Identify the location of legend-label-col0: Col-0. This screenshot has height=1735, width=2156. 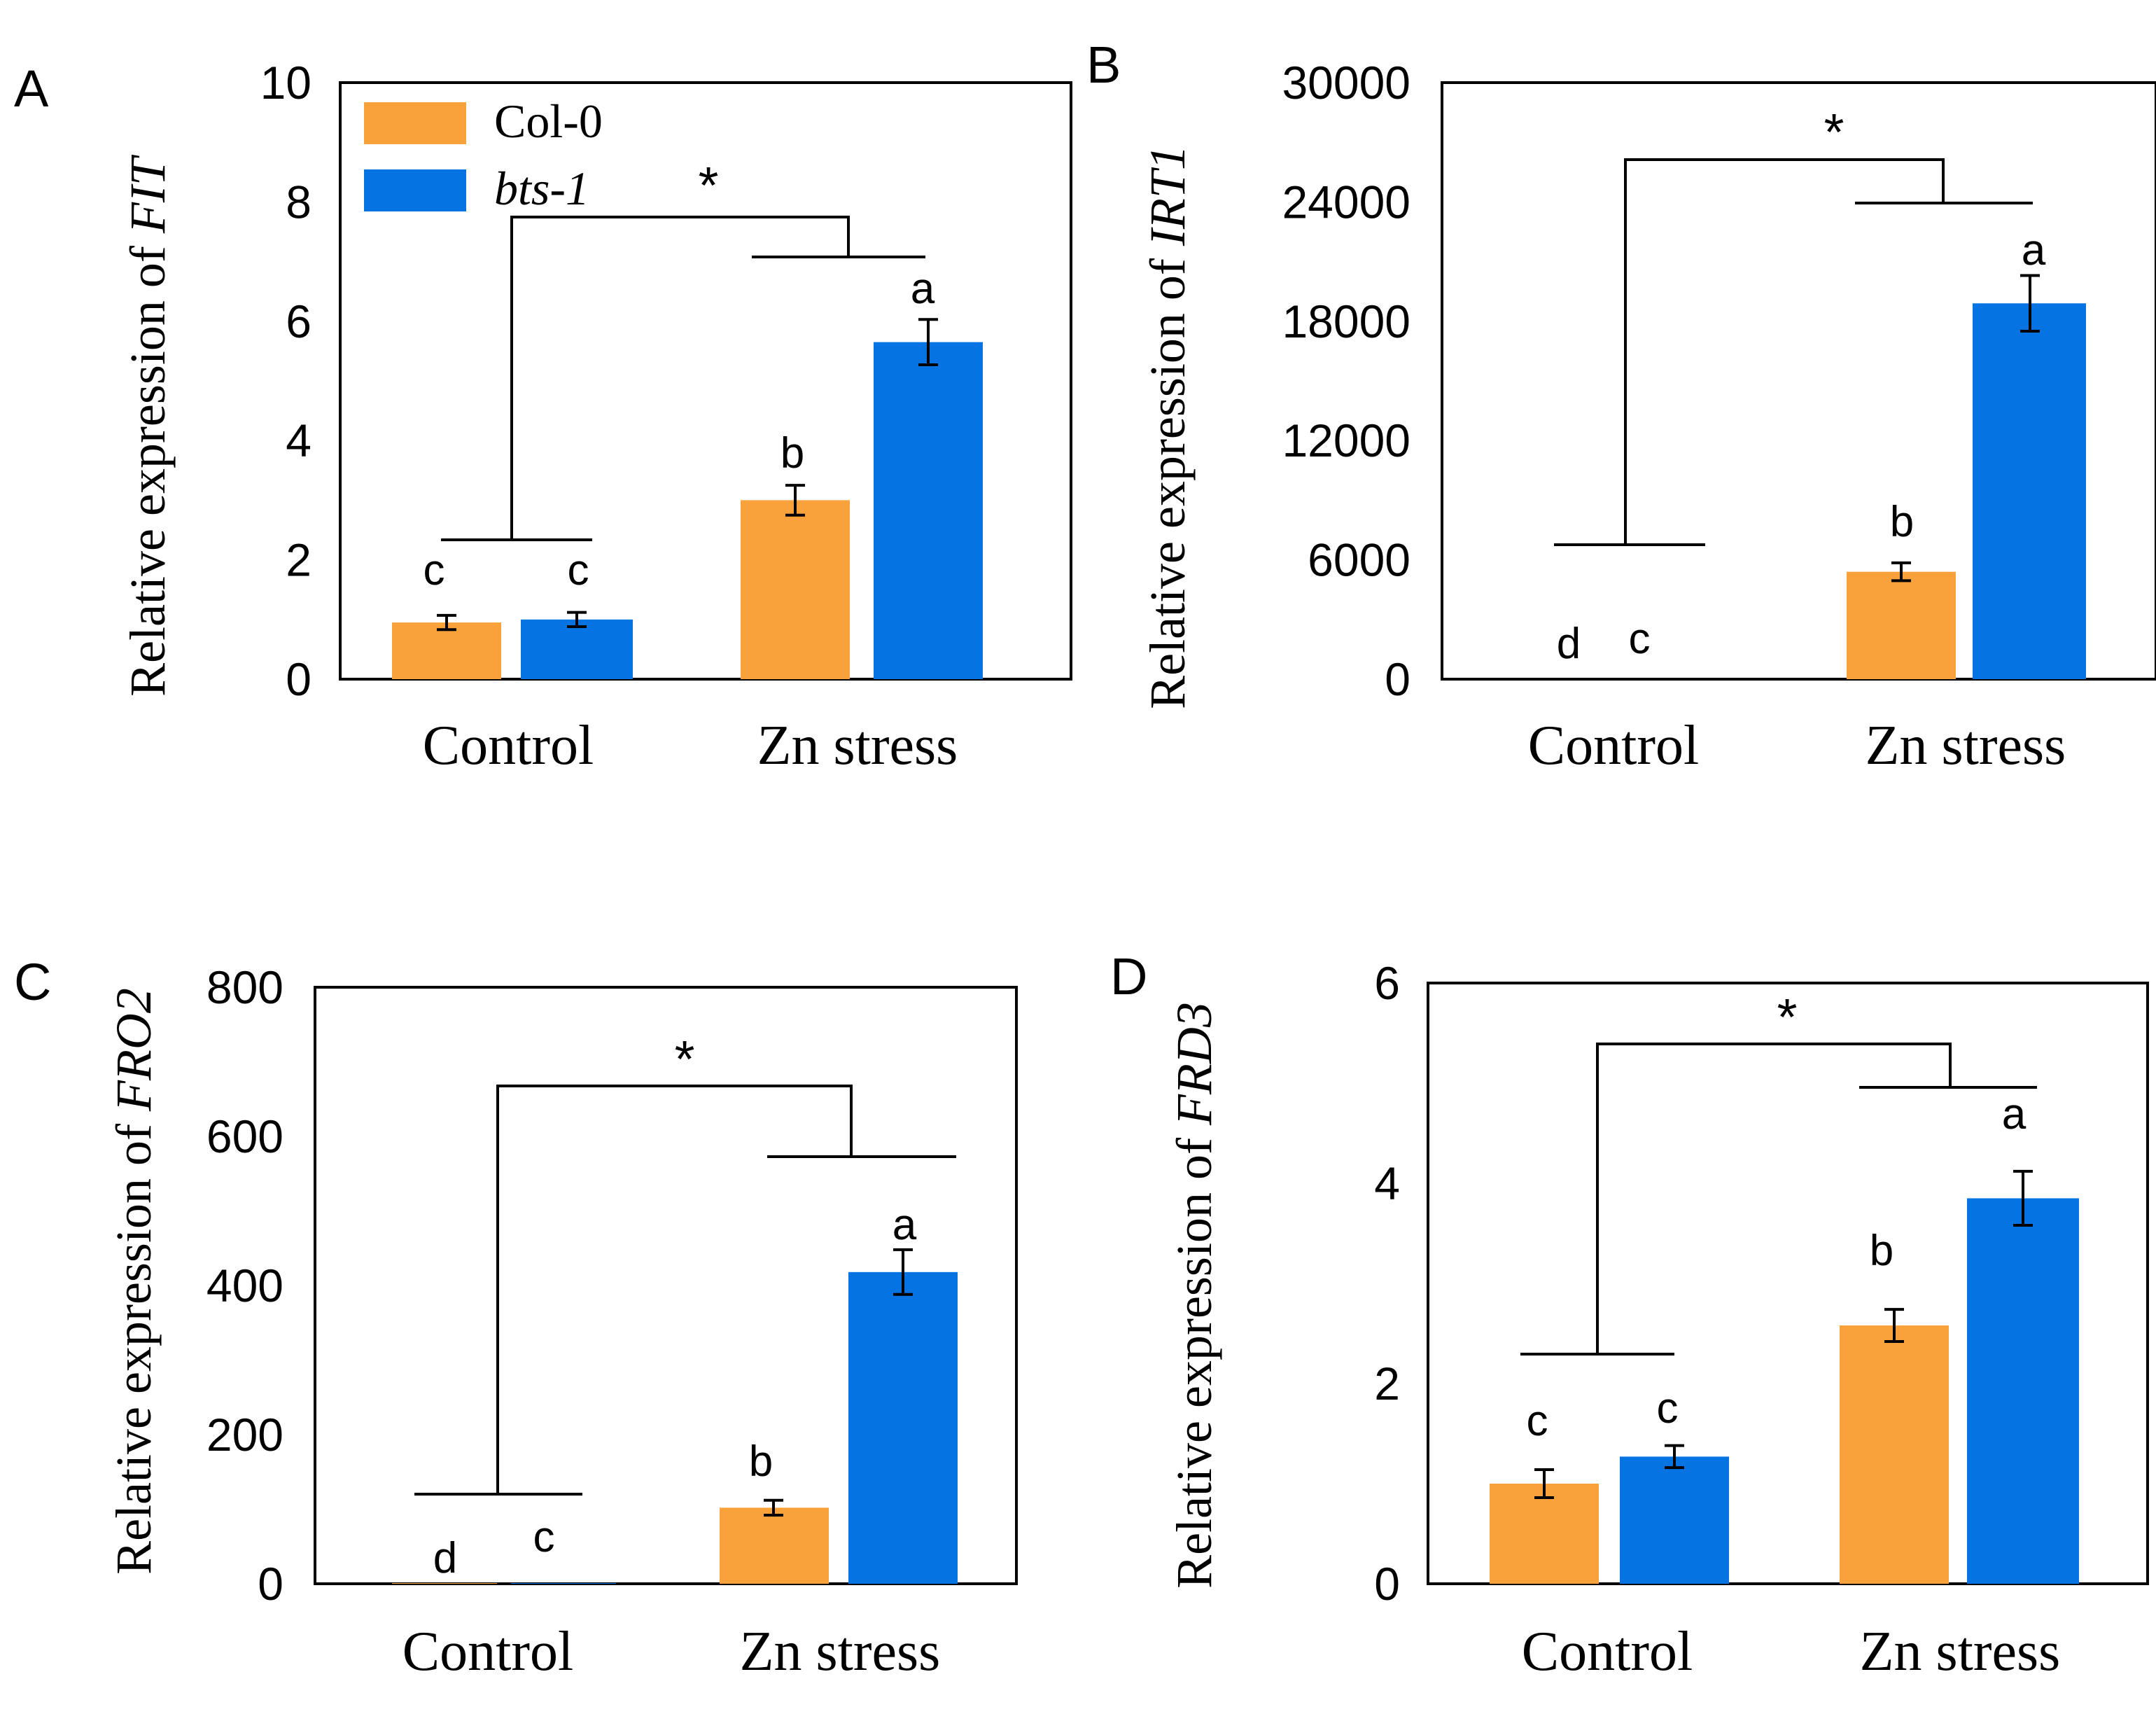
(548, 121).